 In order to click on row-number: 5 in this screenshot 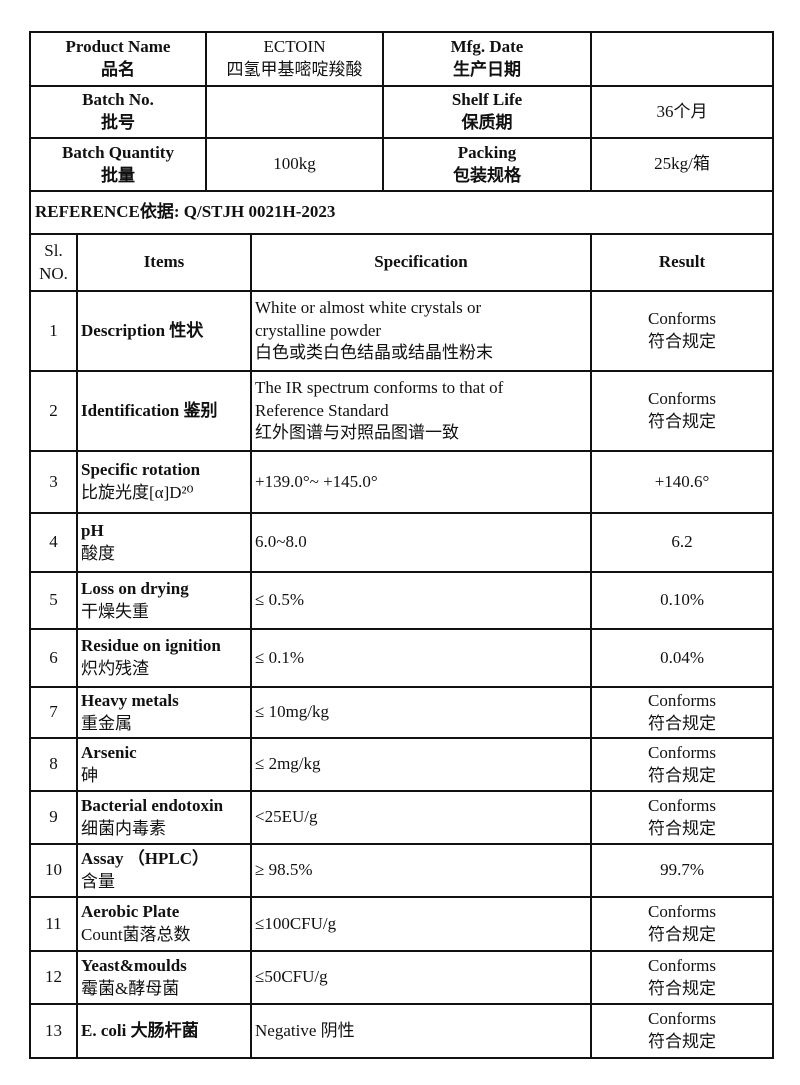, I will do `click(53, 600)`.